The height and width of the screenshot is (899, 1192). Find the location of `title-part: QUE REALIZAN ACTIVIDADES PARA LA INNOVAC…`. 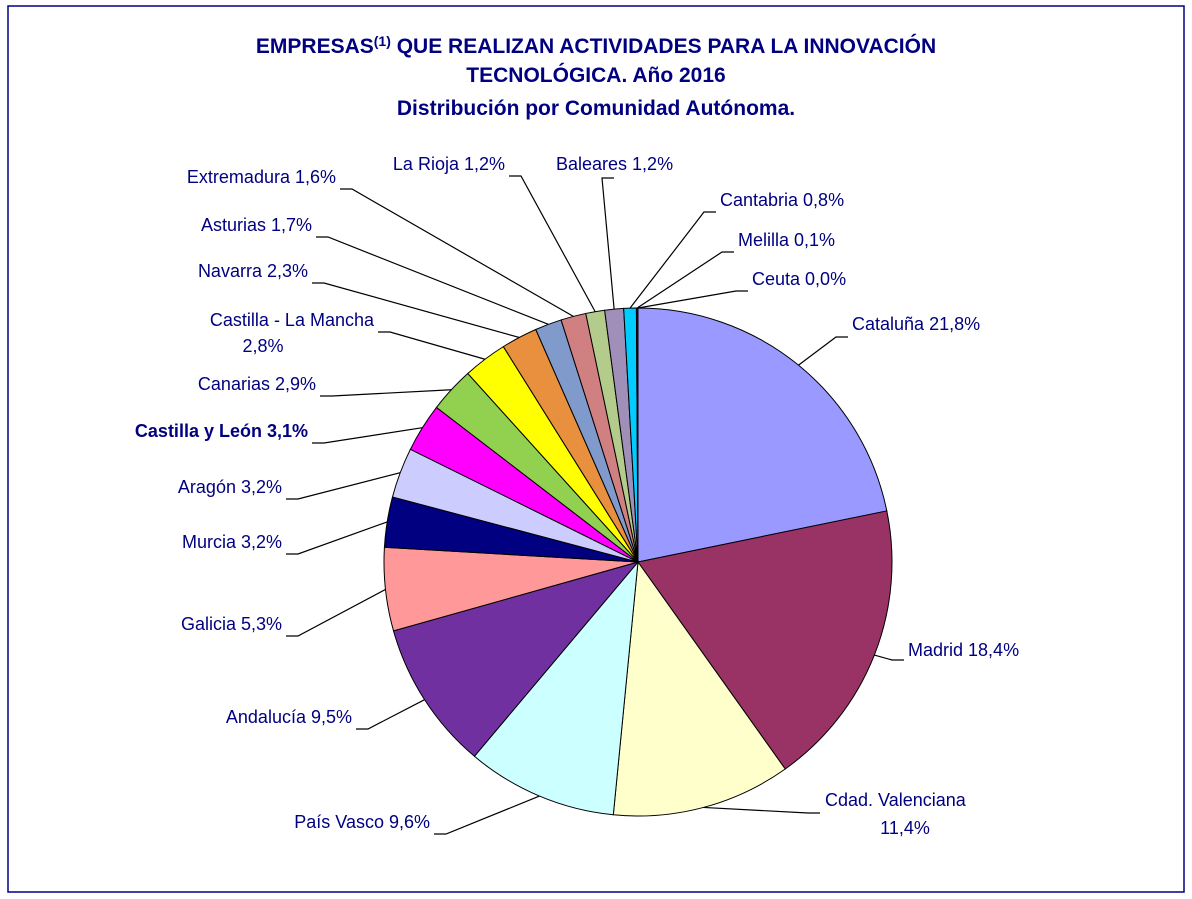

title-part: QUE REALIZAN ACTIVIDADES PARA LA INNOVAC… is located at coordinates (663, 46).